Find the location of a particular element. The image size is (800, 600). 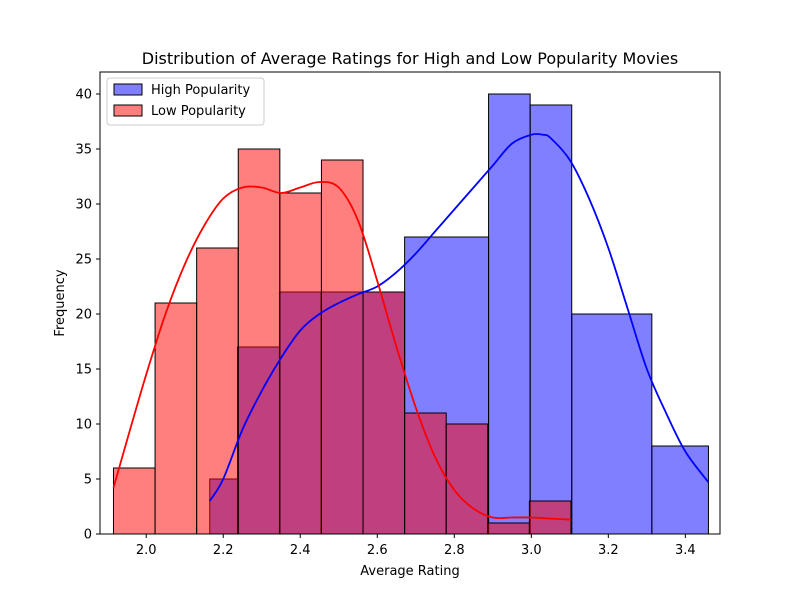

y-tick-label: 5 is located at coordinates (88, 480).